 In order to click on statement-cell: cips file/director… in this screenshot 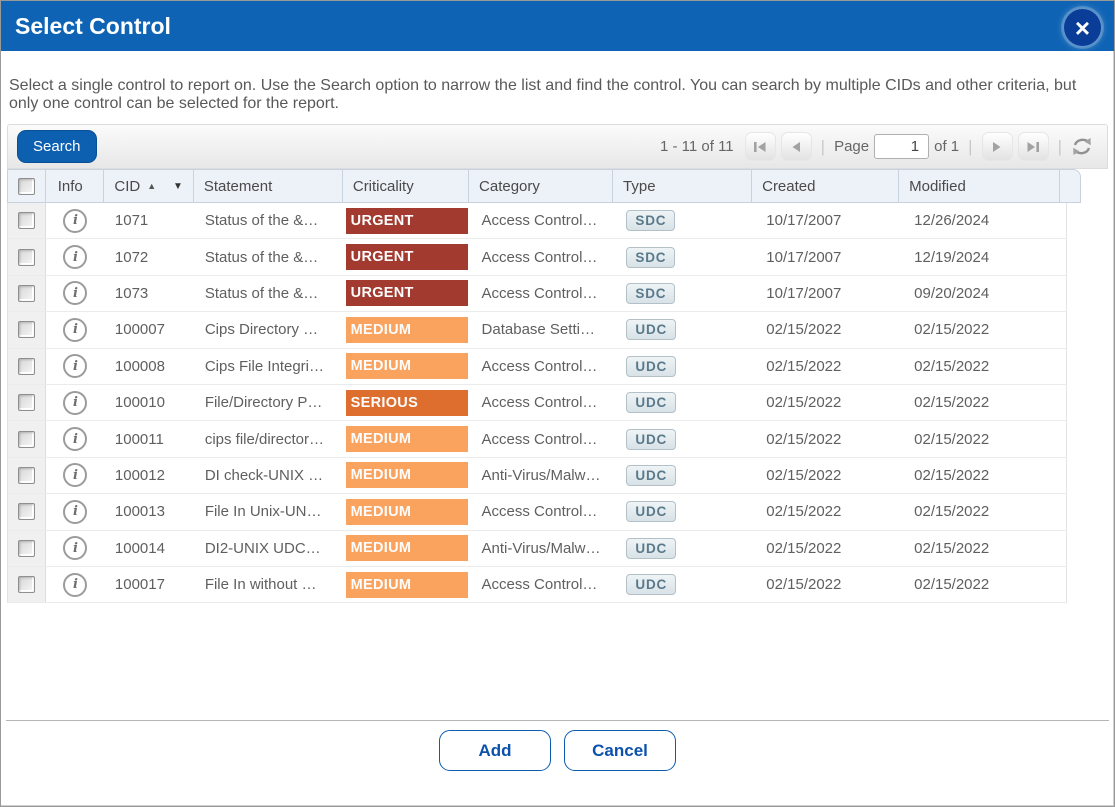, I will do `click(264, 439)`.